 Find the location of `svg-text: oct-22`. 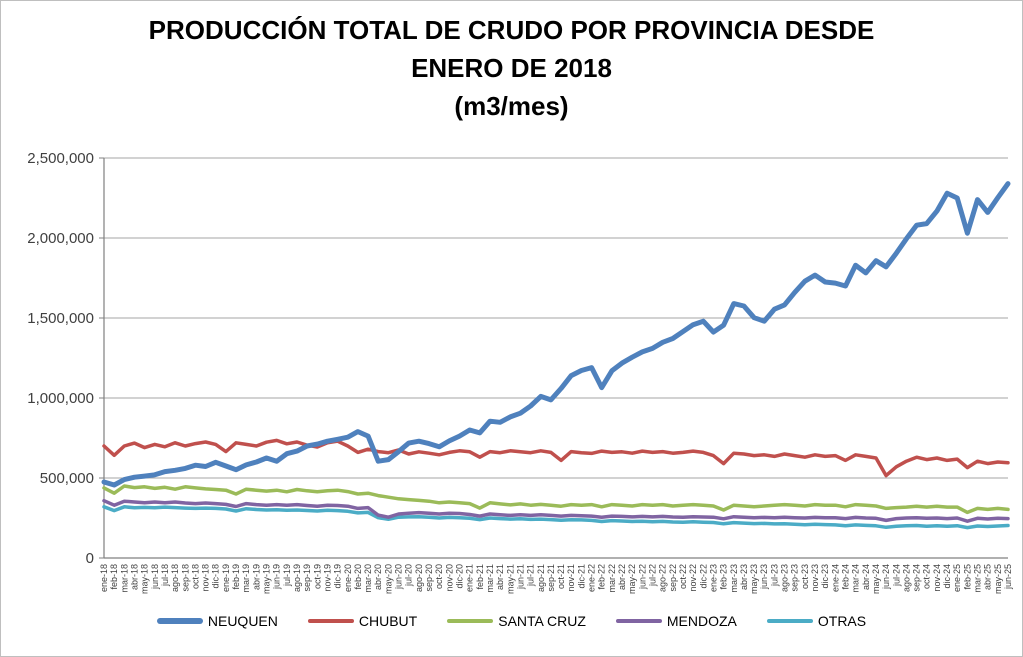

svg-text: oct-22 is located at coordinates (683, 576).